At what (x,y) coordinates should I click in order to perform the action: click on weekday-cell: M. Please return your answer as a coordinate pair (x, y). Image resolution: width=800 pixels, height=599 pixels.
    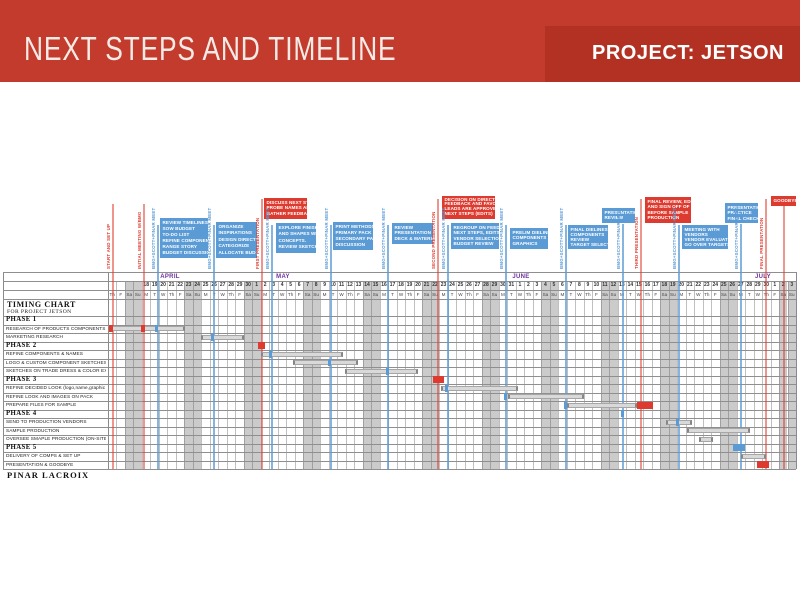
    Looking at the image, I should click on (622, 294).